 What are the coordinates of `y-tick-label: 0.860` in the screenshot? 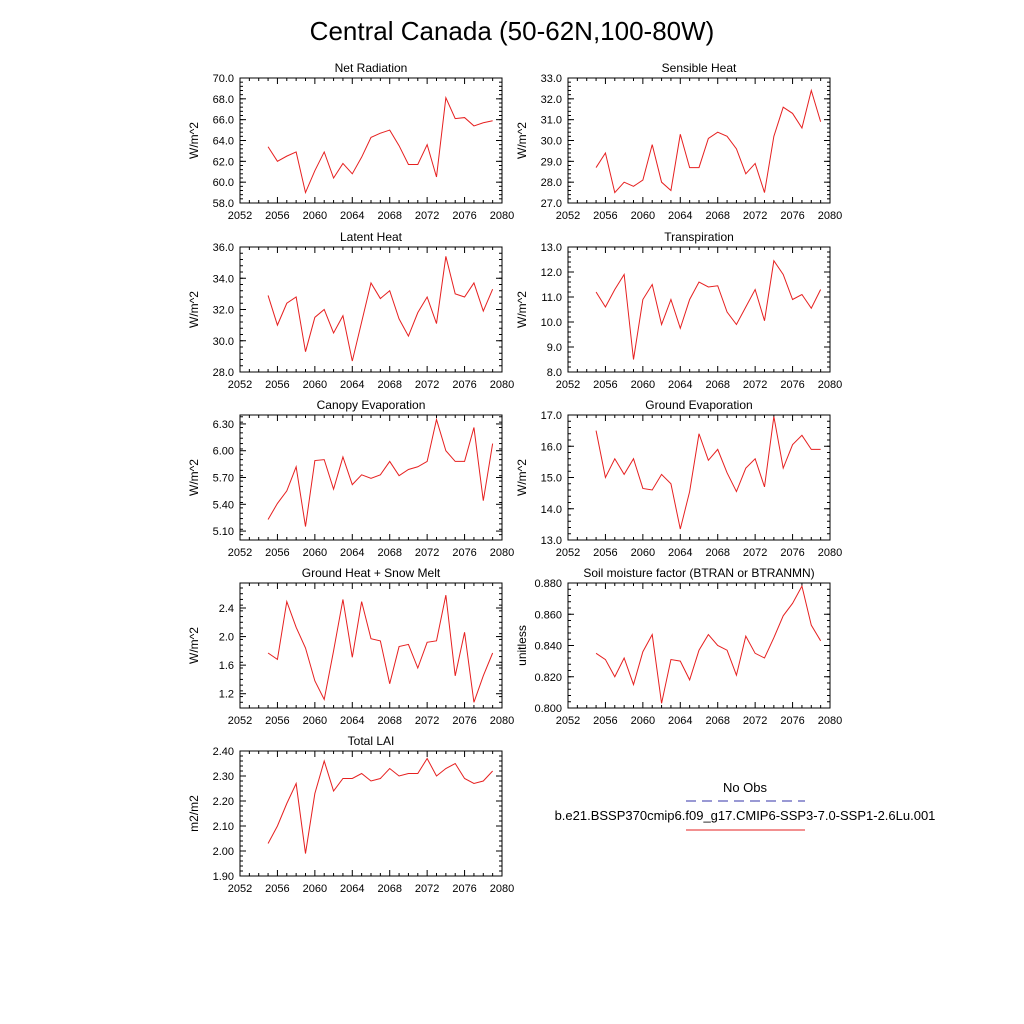 It's located at (548, 615).